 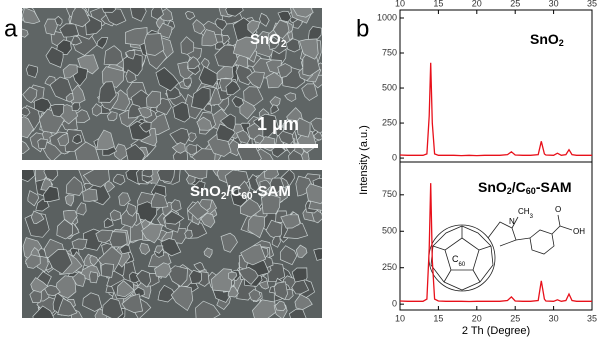 I want to click on y-tick-label: 500, so click(x=389, y=87).